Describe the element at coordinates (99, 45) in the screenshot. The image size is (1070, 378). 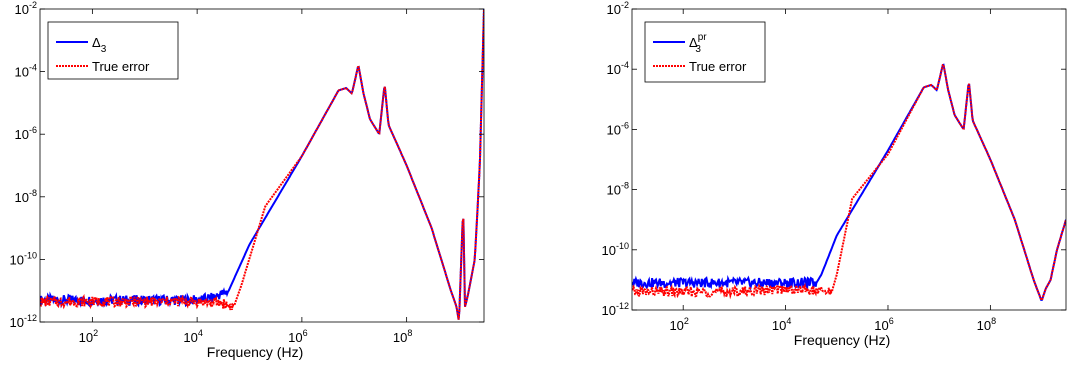
I see `legend-label: Δ3` at that location.